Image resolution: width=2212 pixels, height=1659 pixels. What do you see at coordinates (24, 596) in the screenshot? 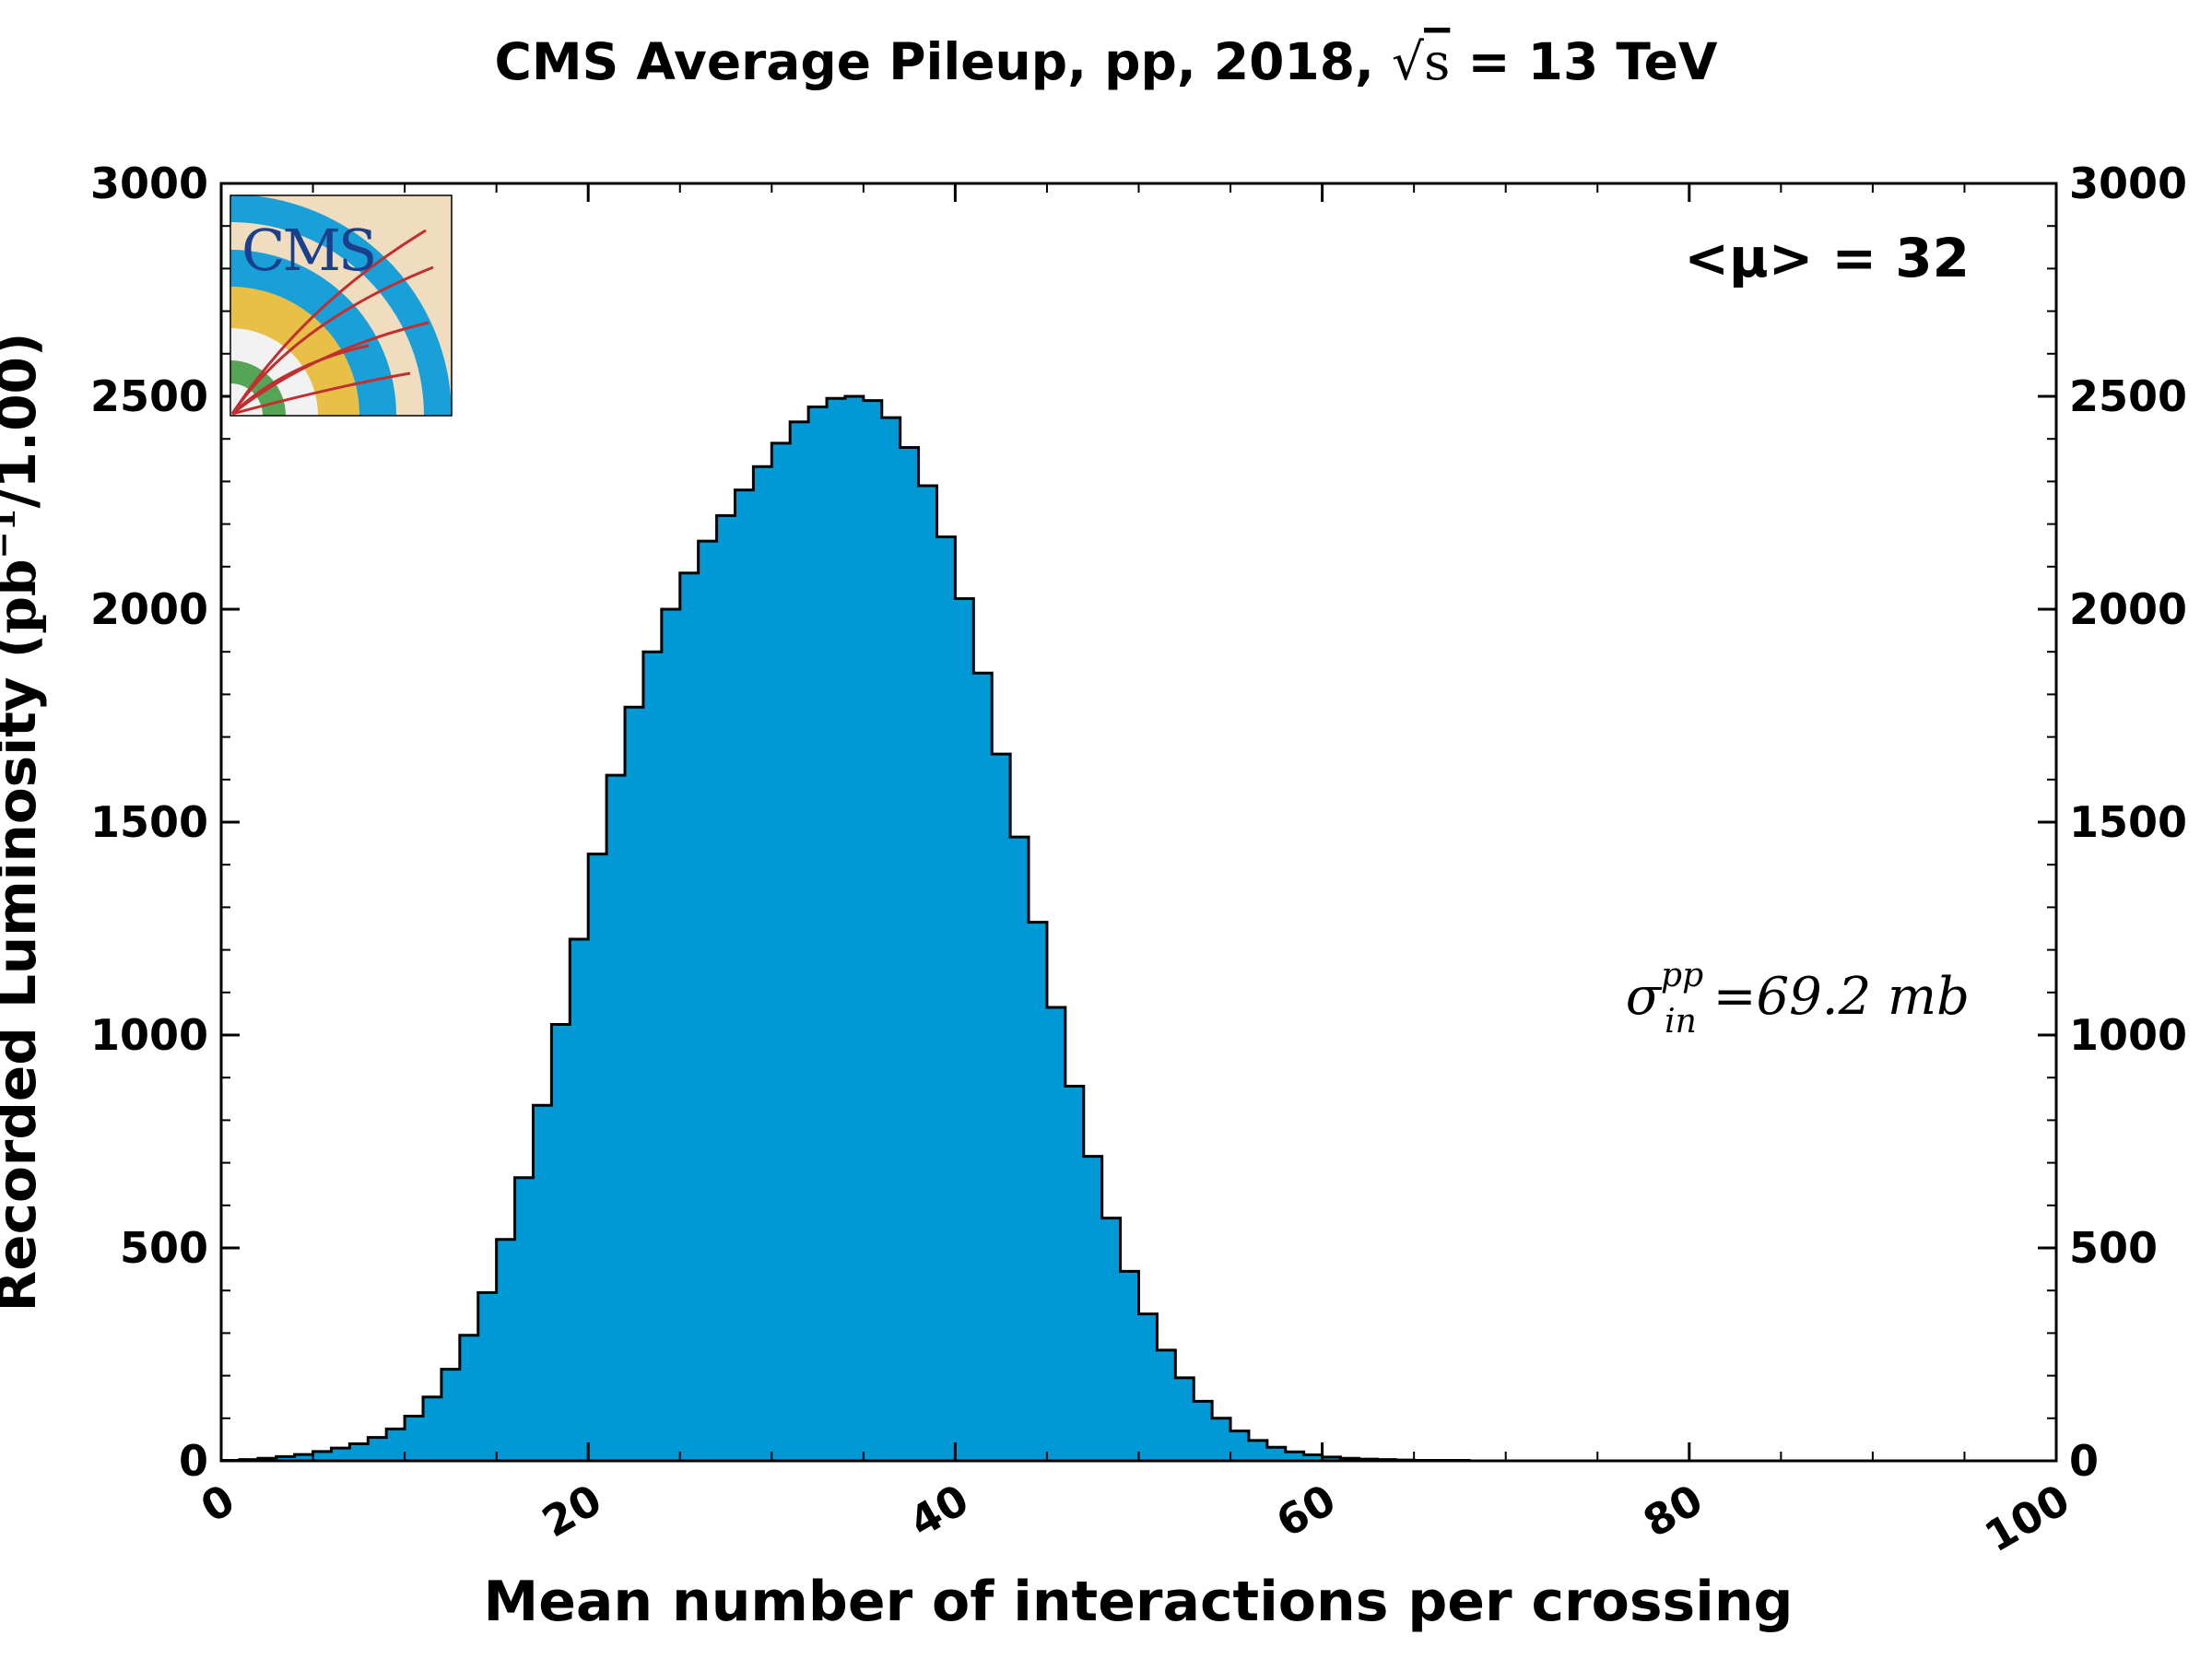
I see `y-label-unit-base: pb` at bounding box center [24, 596].